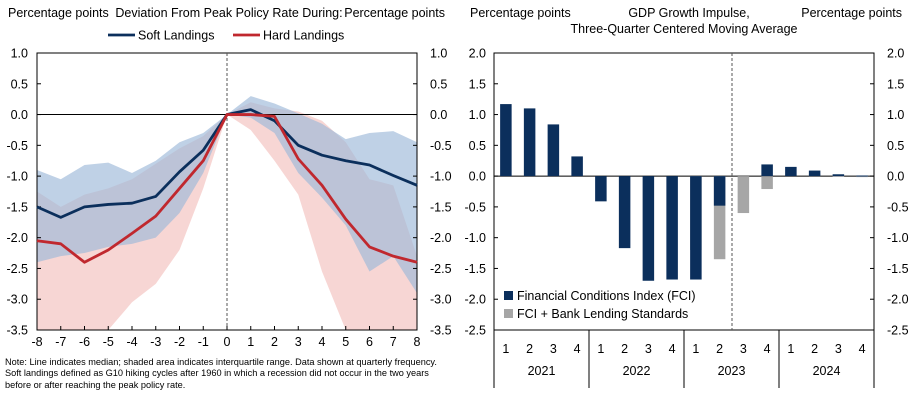 The image size is (912, 407). What do you see at coordinates (274, 342) in the screenshot?
I see `left-x-tick-label: 2` at bounding box center [274, 342].